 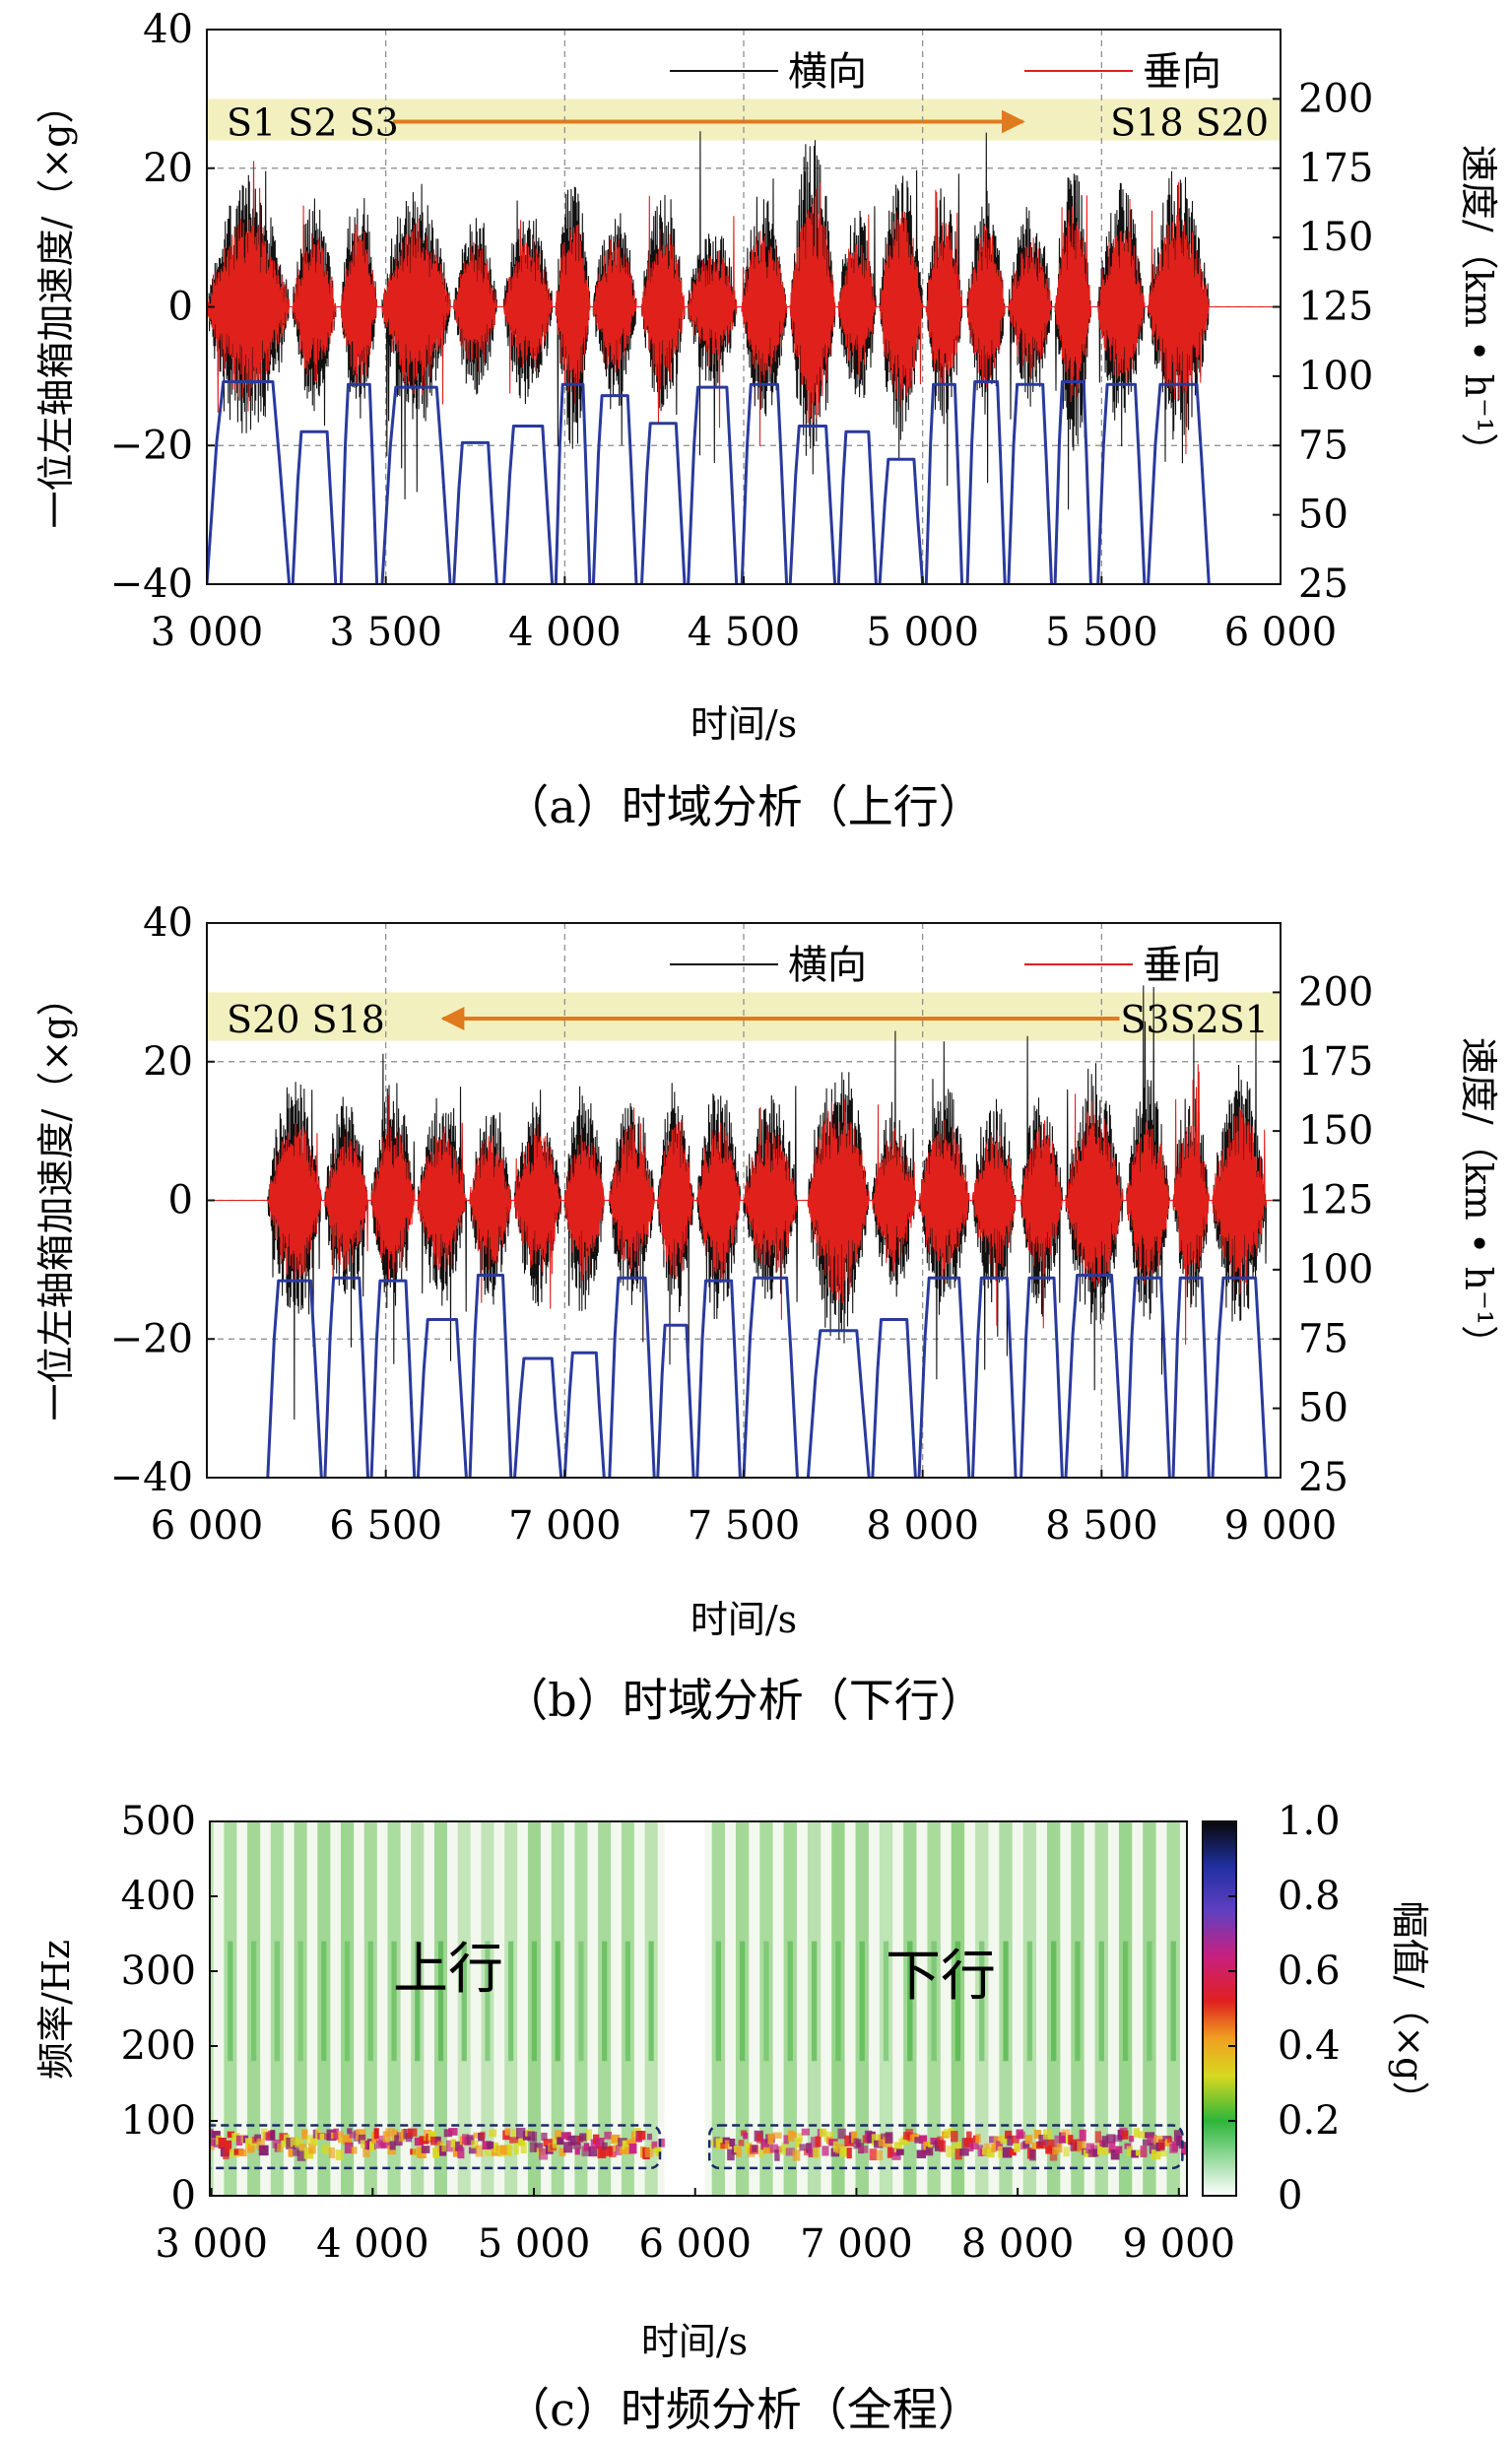 I want to click on station-labels: S1 S2 S3 S18 S20, so click(x=748, y=122).